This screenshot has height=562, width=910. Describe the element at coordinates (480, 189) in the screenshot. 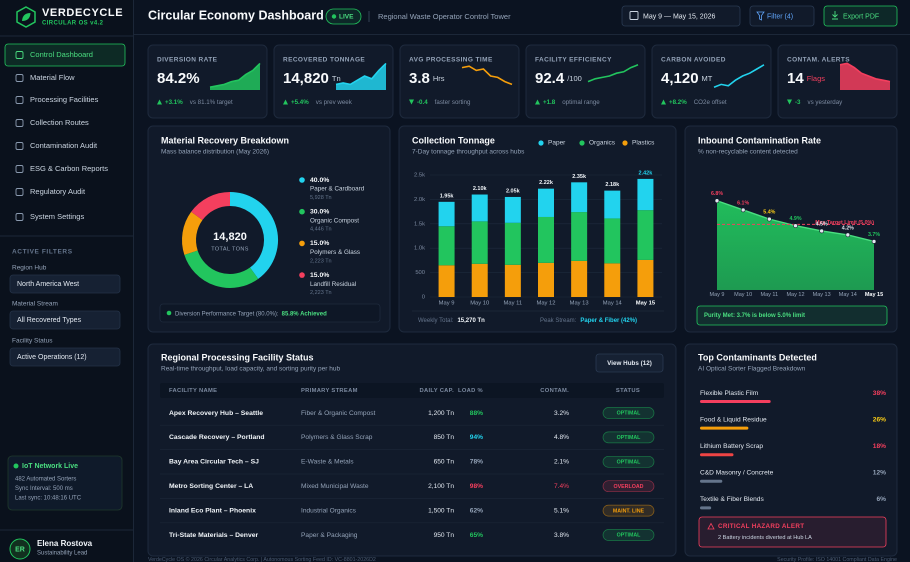

I see `bar-total-label: 2.10k` at that location.